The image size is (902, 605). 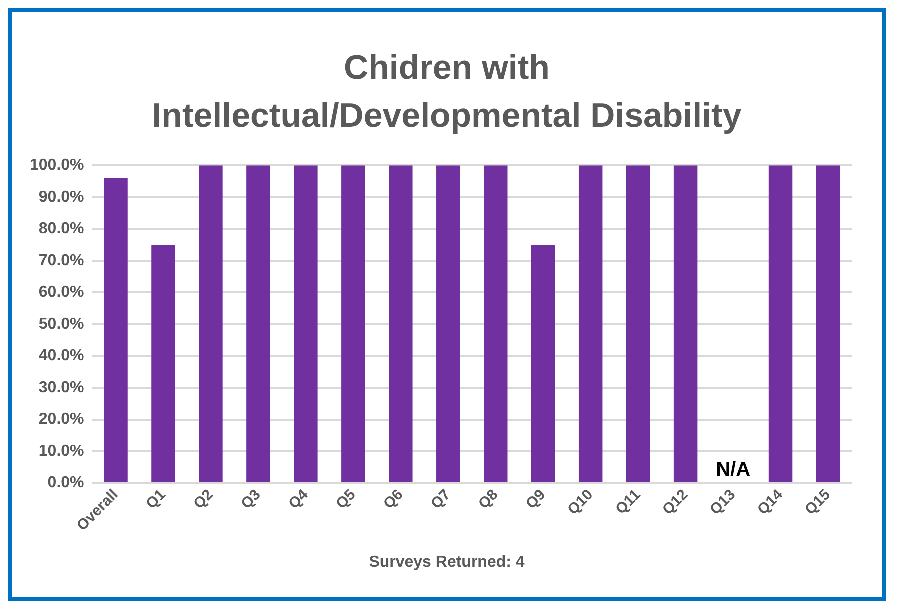 I want to click on x-tick-label: Q13, so click(x=723, y=502).